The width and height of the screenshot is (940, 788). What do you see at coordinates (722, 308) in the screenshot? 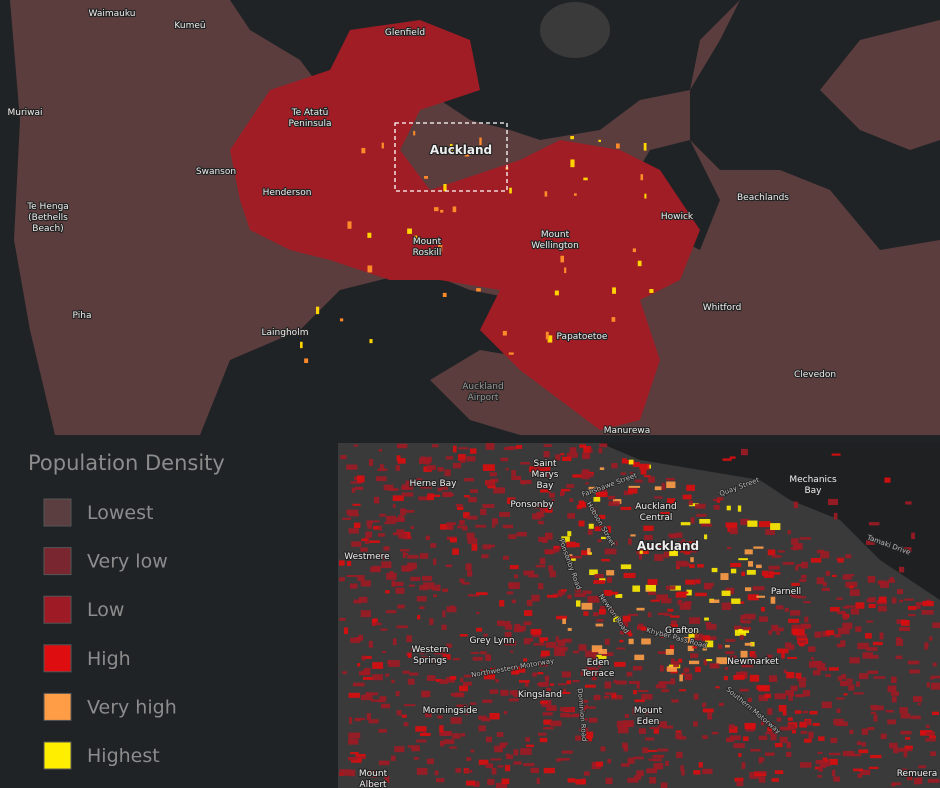
I see `label-line: Whitford` at bounding box center [722, 308].